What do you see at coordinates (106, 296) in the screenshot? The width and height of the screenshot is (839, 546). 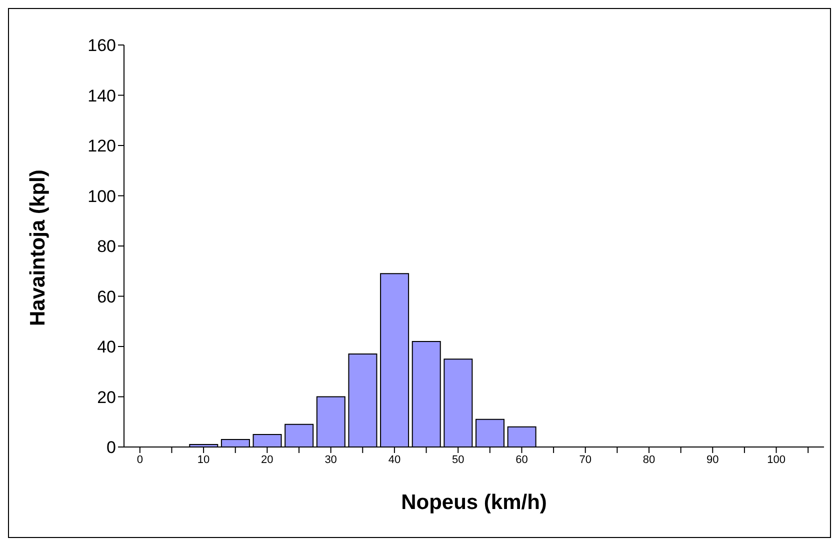 I see `y-tick-label: 60` at bounding box center [106, 296].